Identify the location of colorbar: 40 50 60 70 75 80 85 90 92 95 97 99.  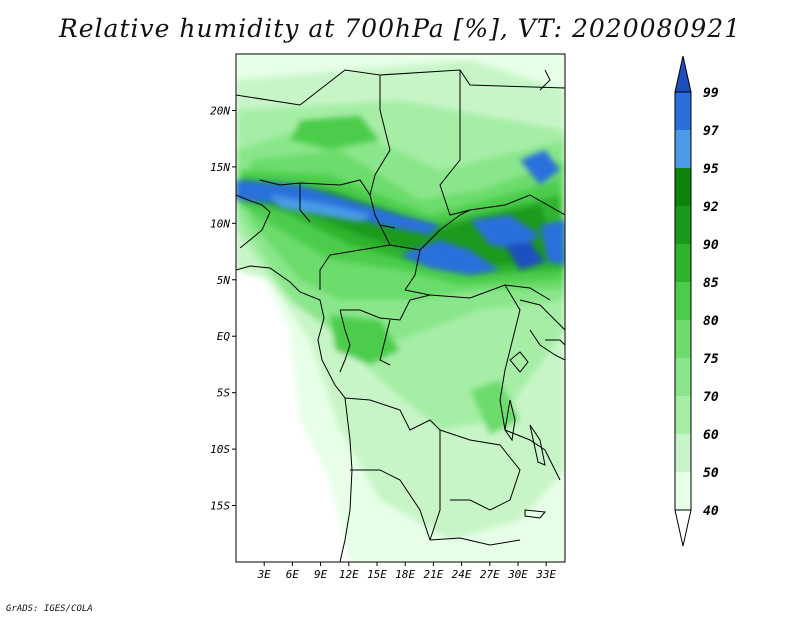
(696, 301).